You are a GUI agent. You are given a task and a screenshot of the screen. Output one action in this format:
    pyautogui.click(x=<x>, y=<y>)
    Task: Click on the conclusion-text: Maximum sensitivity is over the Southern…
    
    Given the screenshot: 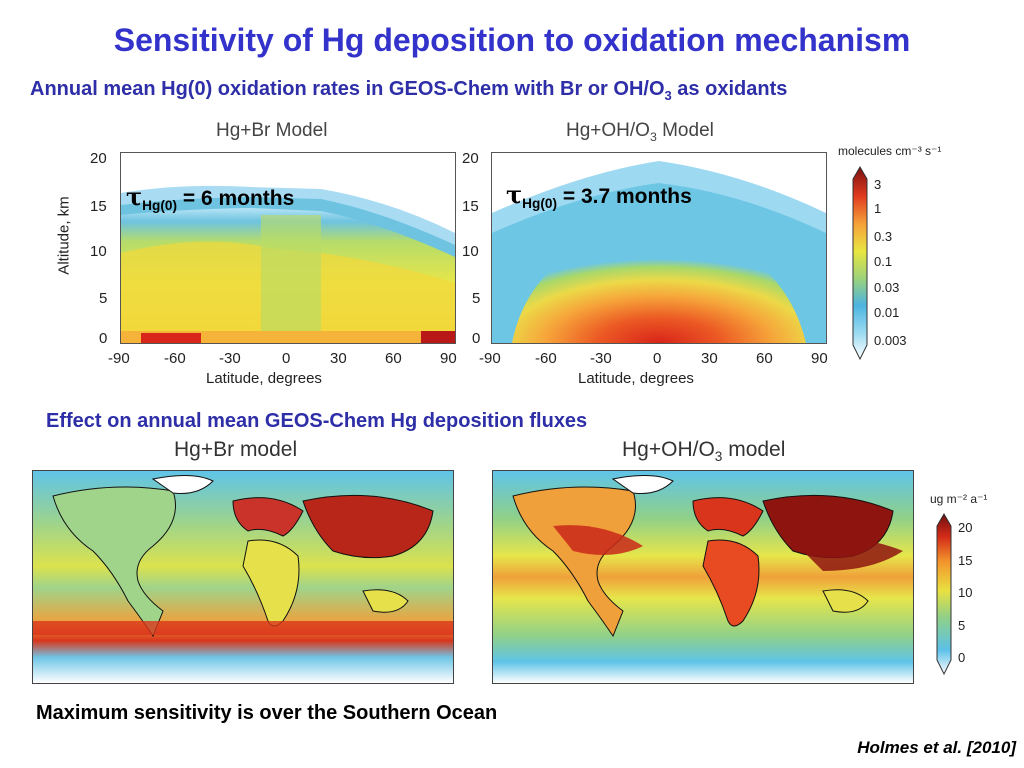 What is the action you would take?
    pyautogui.click(x=267, y=713)
    